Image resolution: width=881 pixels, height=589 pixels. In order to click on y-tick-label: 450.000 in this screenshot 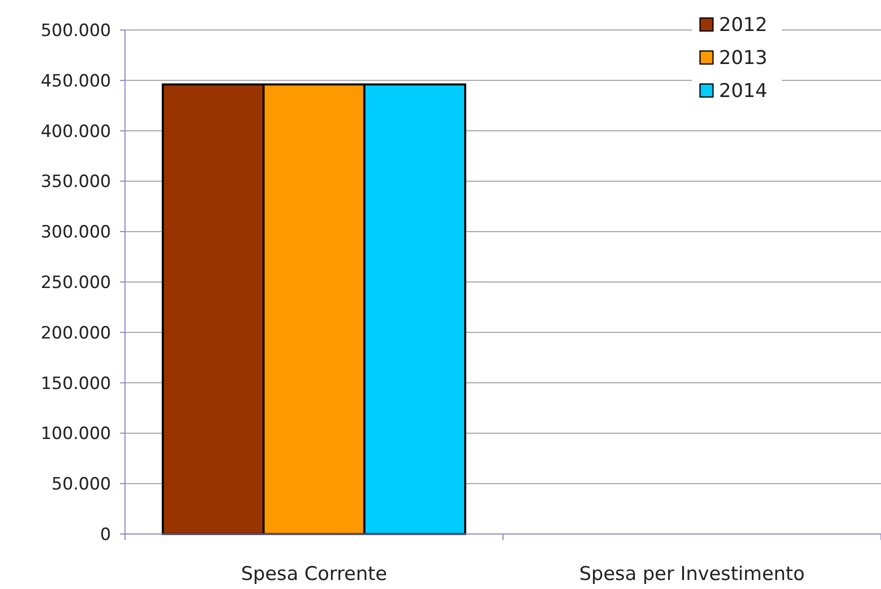, I will do `click(75, 81)`.